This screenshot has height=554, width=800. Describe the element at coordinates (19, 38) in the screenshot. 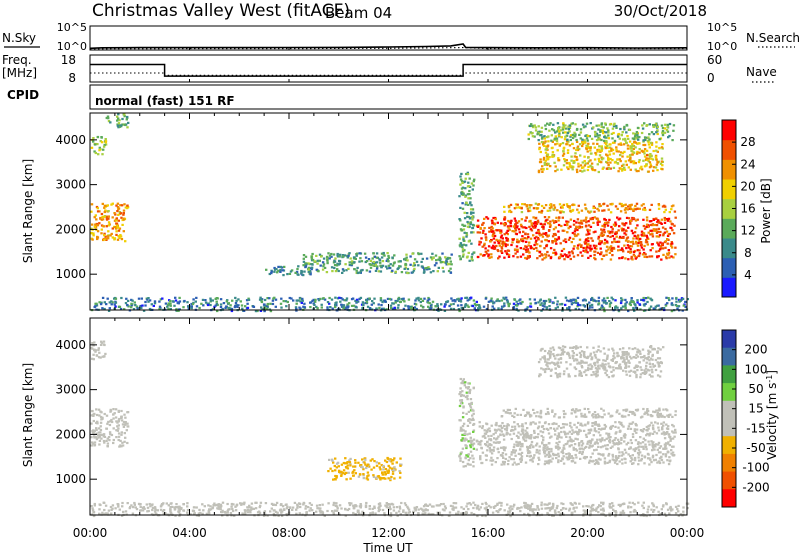

I see `noise-left-label: N.Sky` at that location.